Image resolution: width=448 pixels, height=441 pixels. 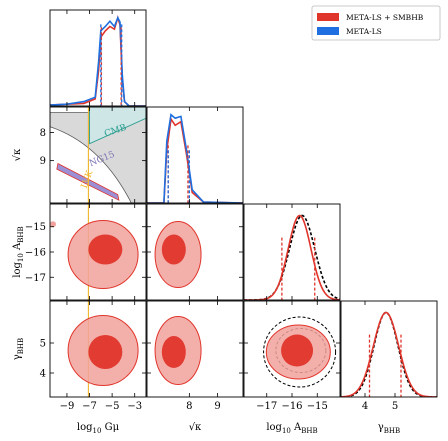 What do you see at coordinates (134, 406) in the screenshot?
I see `x-tick-label: −3` at bounding box center [134, 406].